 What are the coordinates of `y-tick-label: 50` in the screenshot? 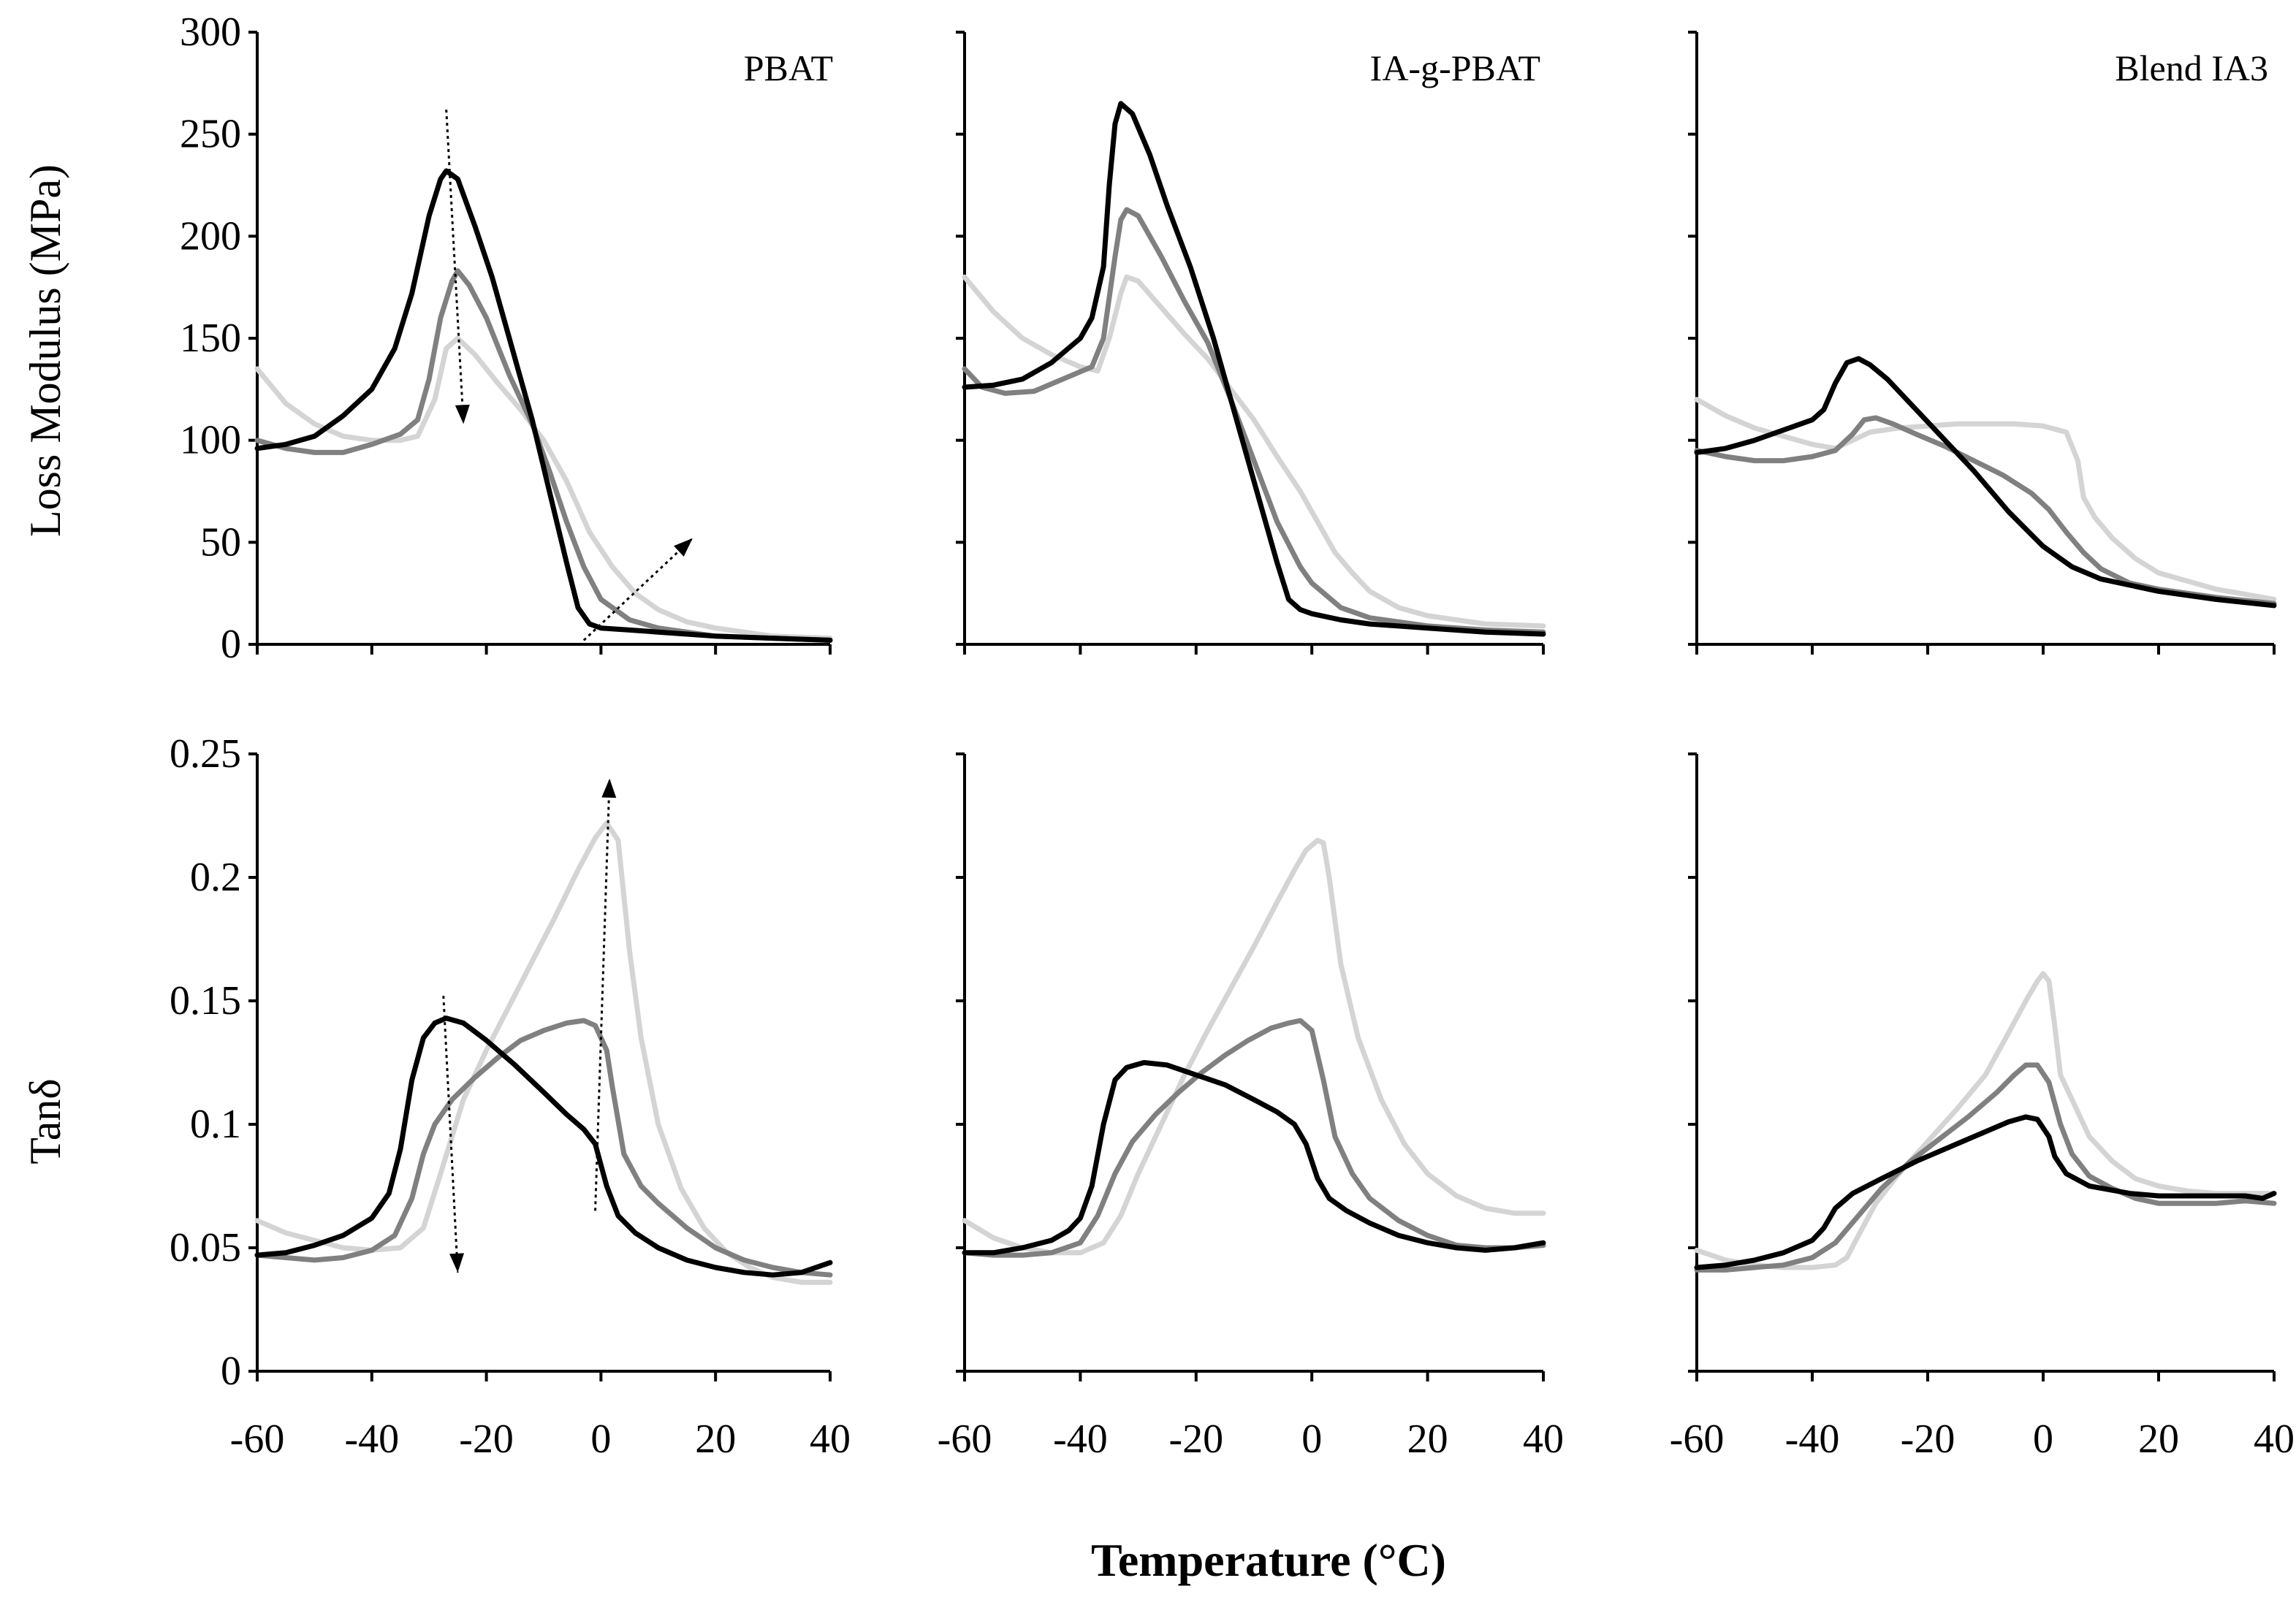 It's located at (221, 542).